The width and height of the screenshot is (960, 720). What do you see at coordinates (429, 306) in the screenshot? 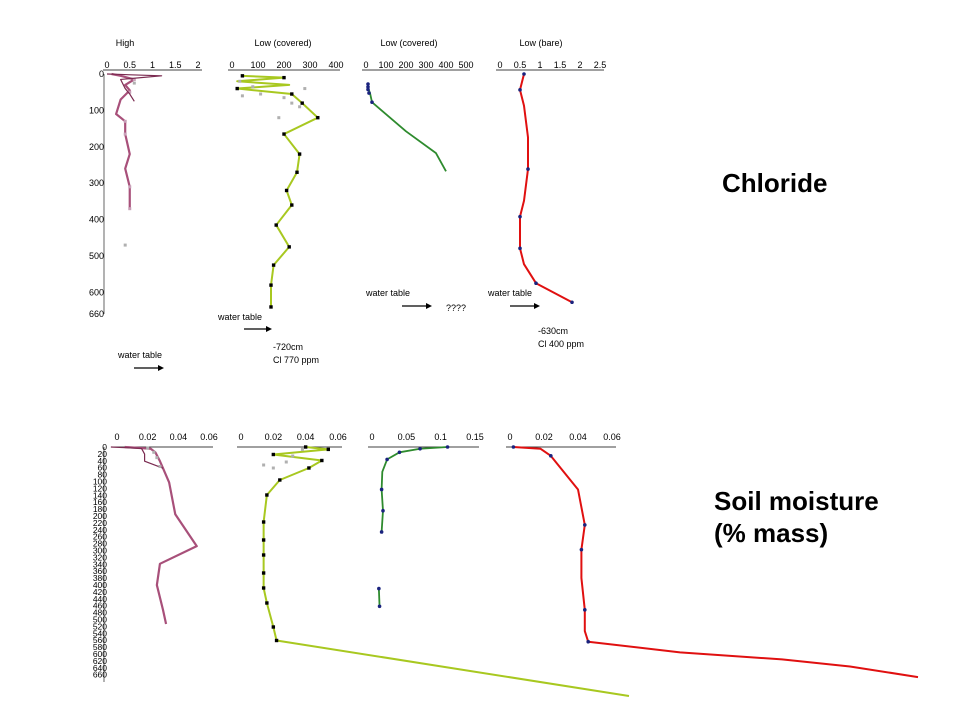
I see `water-table-arrow-low-covered-2-head` at bounding box center [429, 306].